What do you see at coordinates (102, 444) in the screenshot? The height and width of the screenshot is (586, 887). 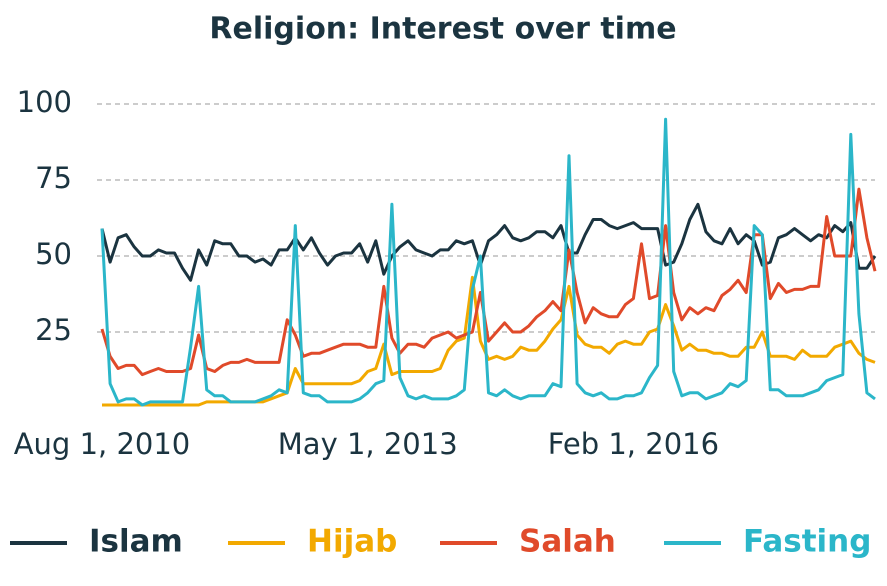 I see `x-tick-label: Aug 1, 2010` at bounding box center [102, 444].